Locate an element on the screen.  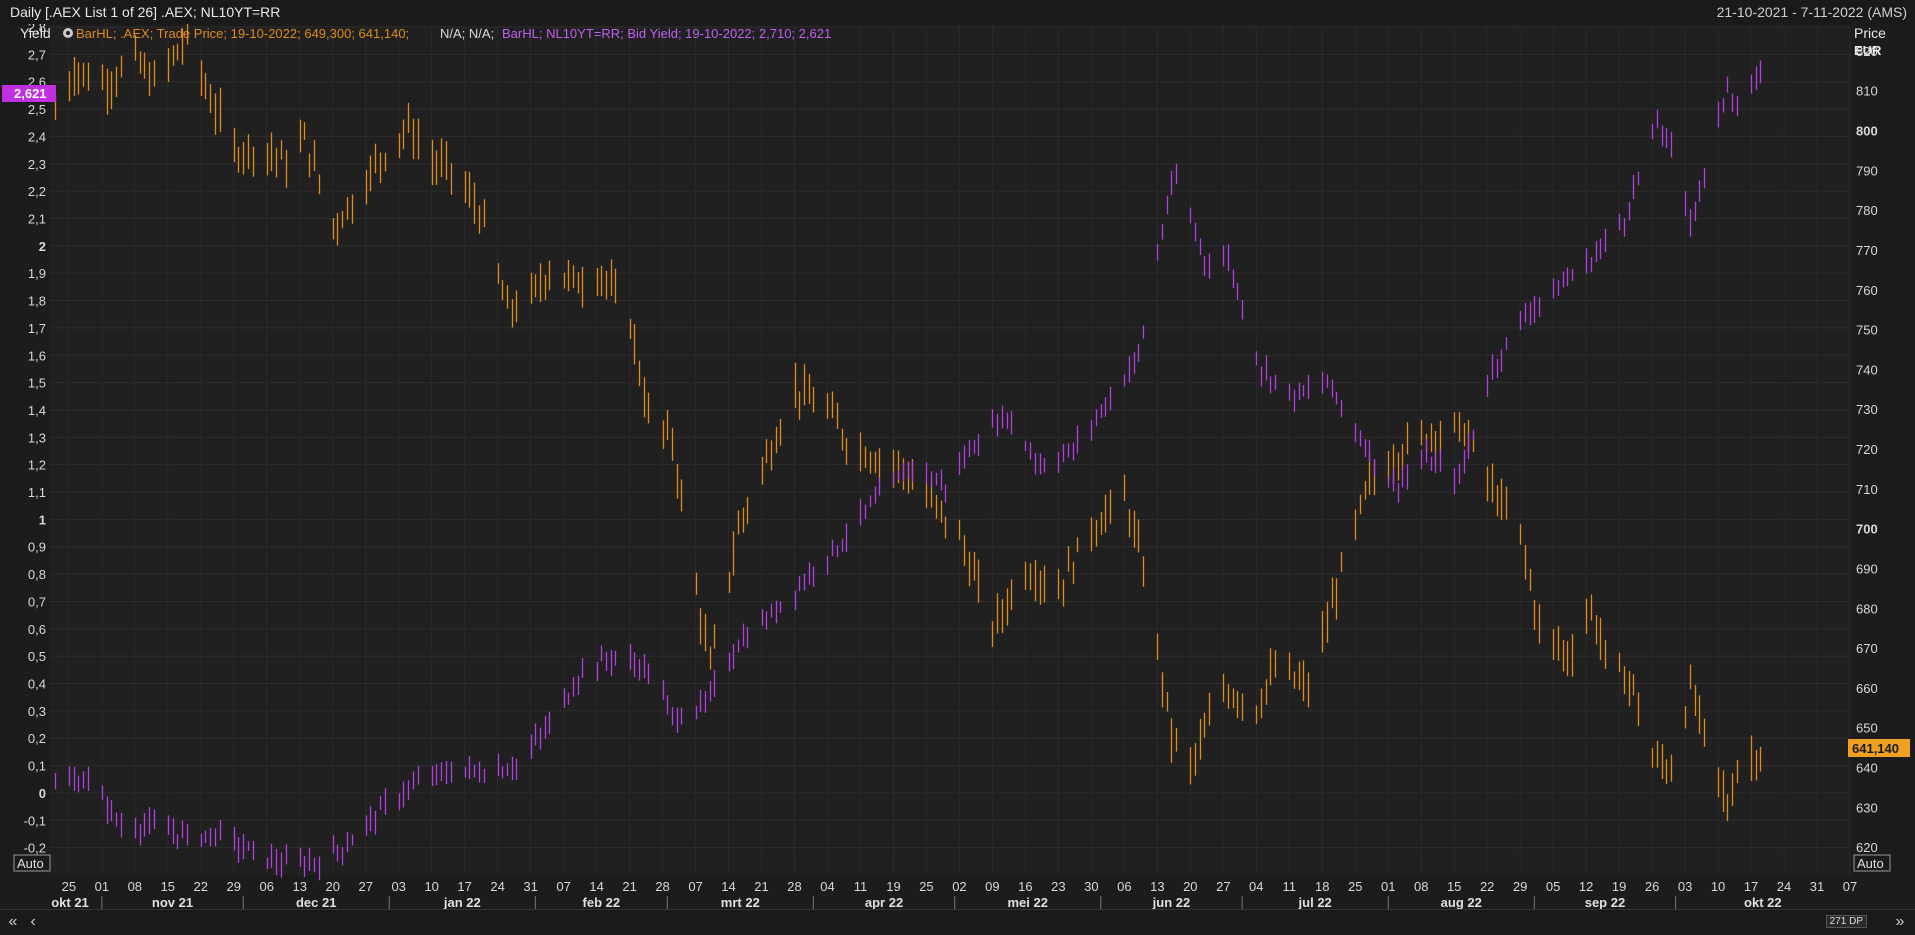
x-day-label: 06 is located at coordinates (1124, 886).